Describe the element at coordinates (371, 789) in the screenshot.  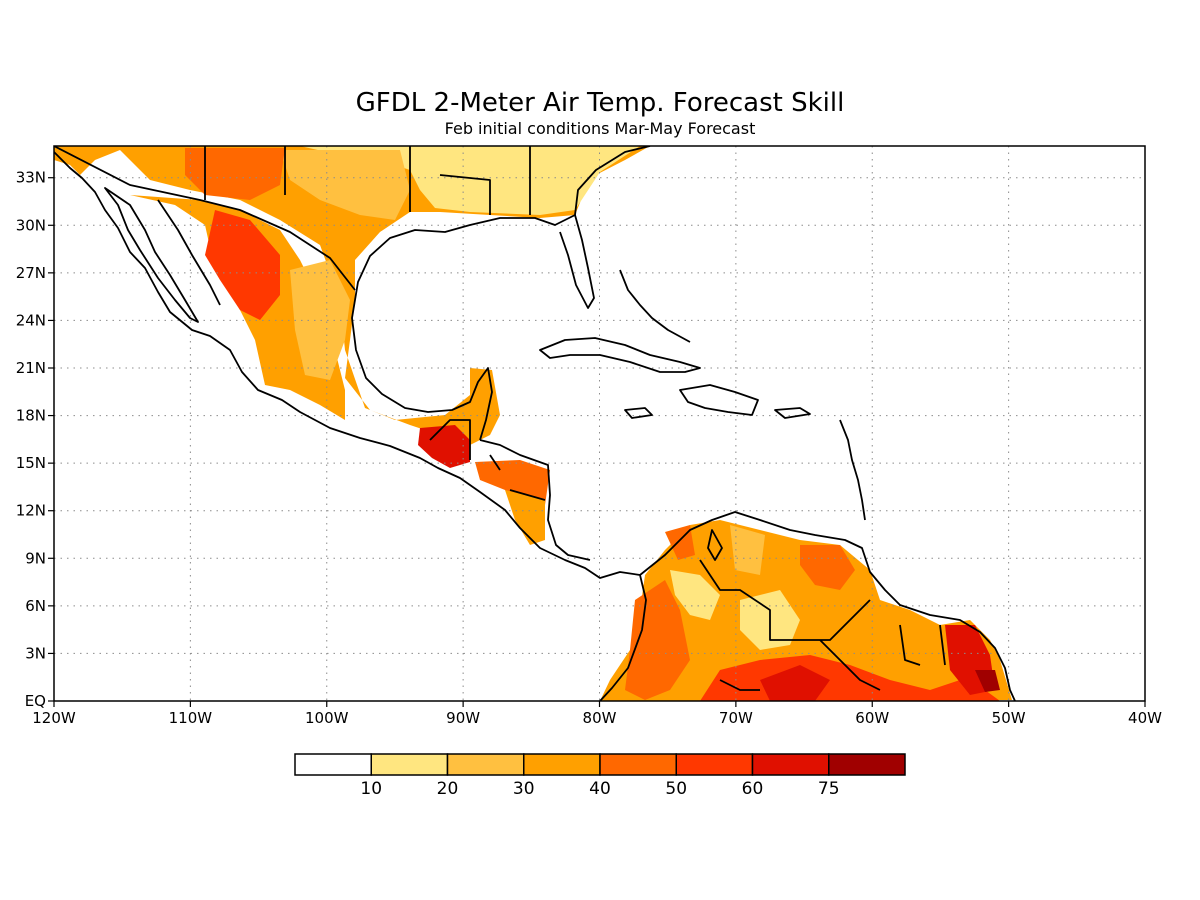
I see `colorbar-label: 10` at that location.